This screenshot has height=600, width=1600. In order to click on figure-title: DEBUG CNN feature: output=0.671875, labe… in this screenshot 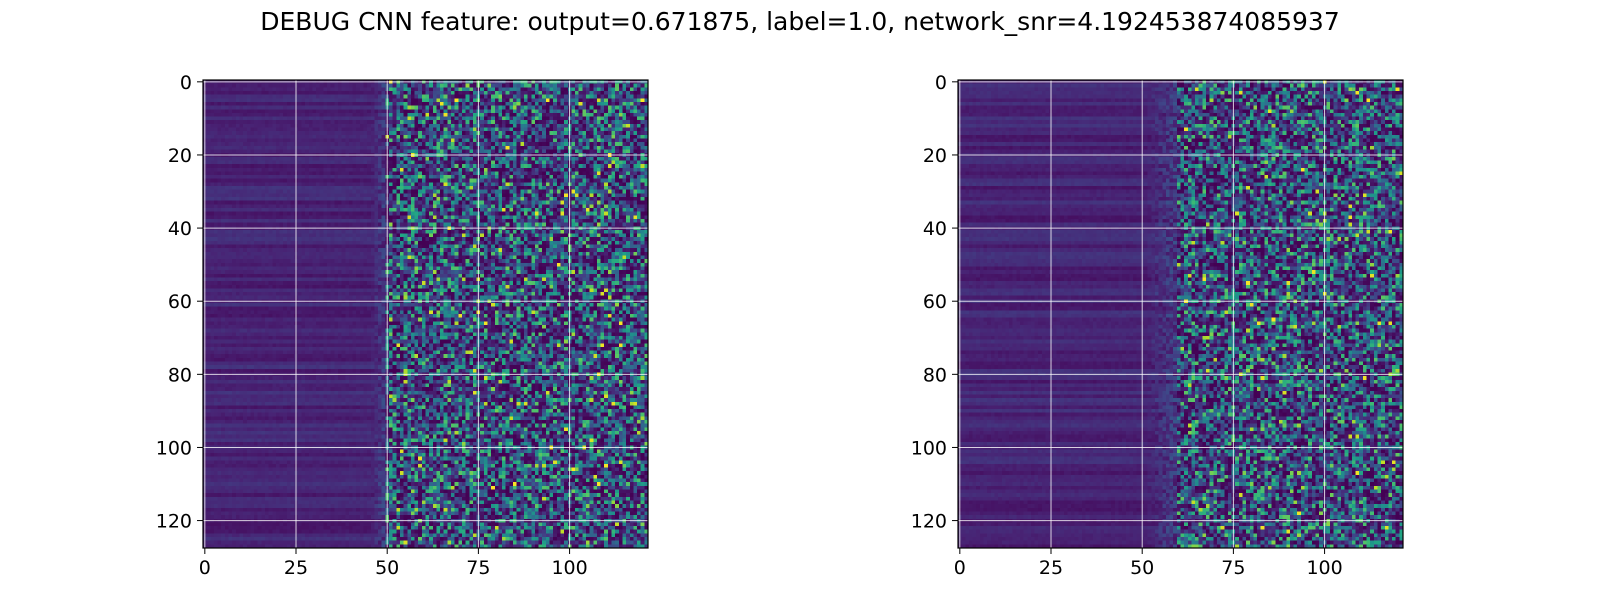, I will do `click(800, 21)`.